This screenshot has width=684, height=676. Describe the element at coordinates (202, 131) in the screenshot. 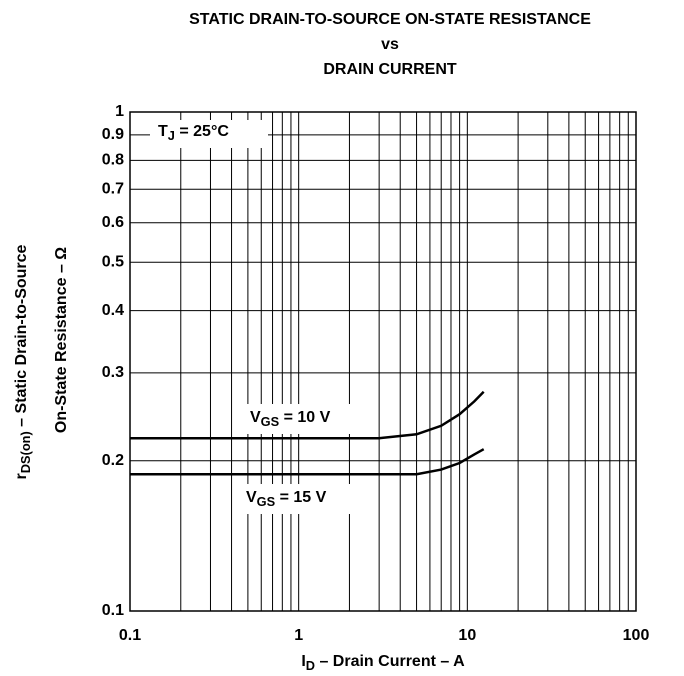

I see `annotation-rest: = 25°C` at that location.